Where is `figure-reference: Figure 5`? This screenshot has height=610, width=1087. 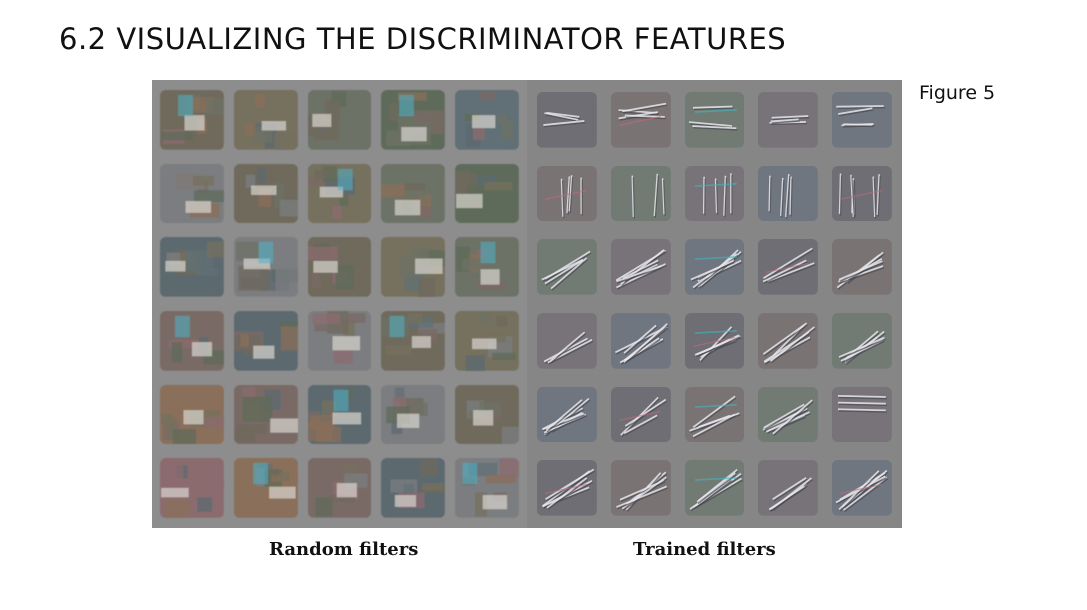 figure-reference: Figure 5 is located at coordinates (957, 93).